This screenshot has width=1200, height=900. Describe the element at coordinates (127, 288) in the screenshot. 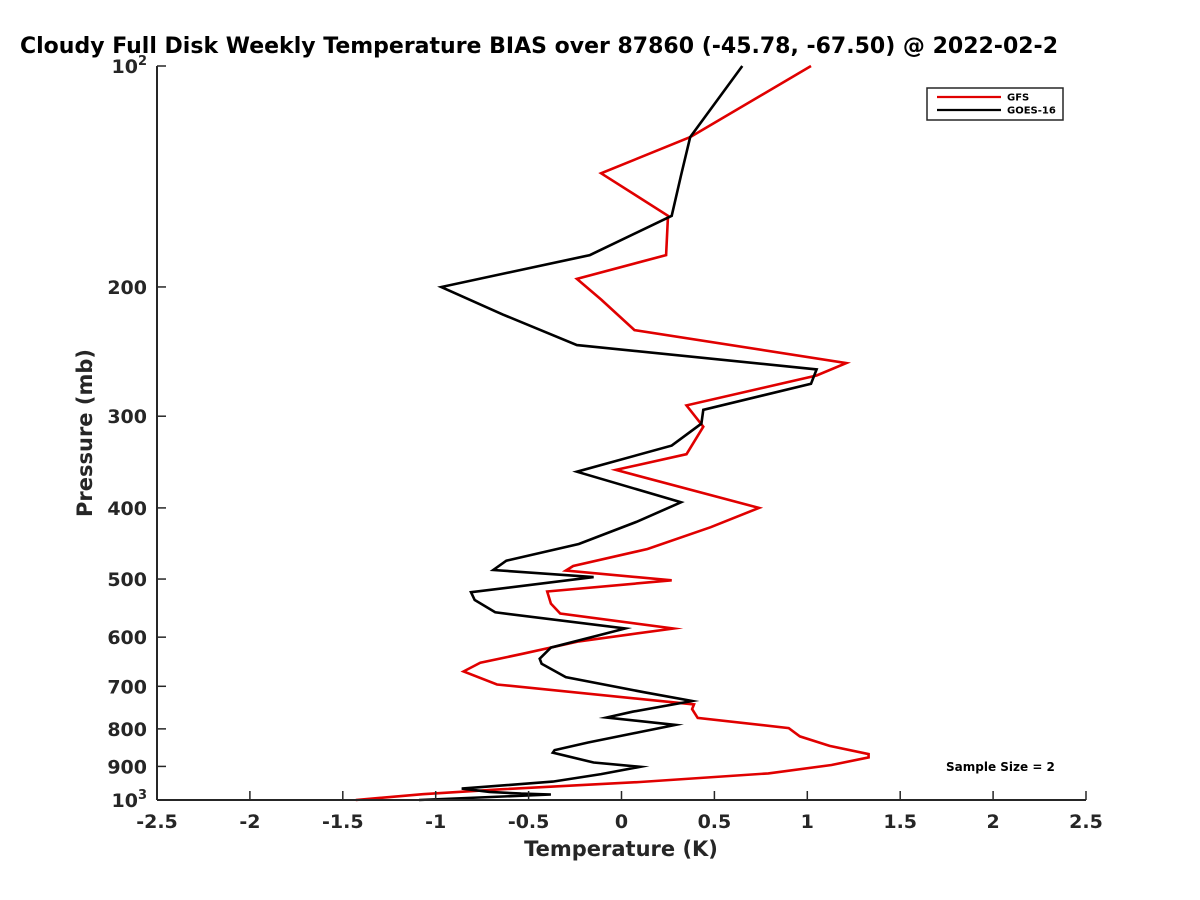

I see `y-tick-label: 200` at that location.